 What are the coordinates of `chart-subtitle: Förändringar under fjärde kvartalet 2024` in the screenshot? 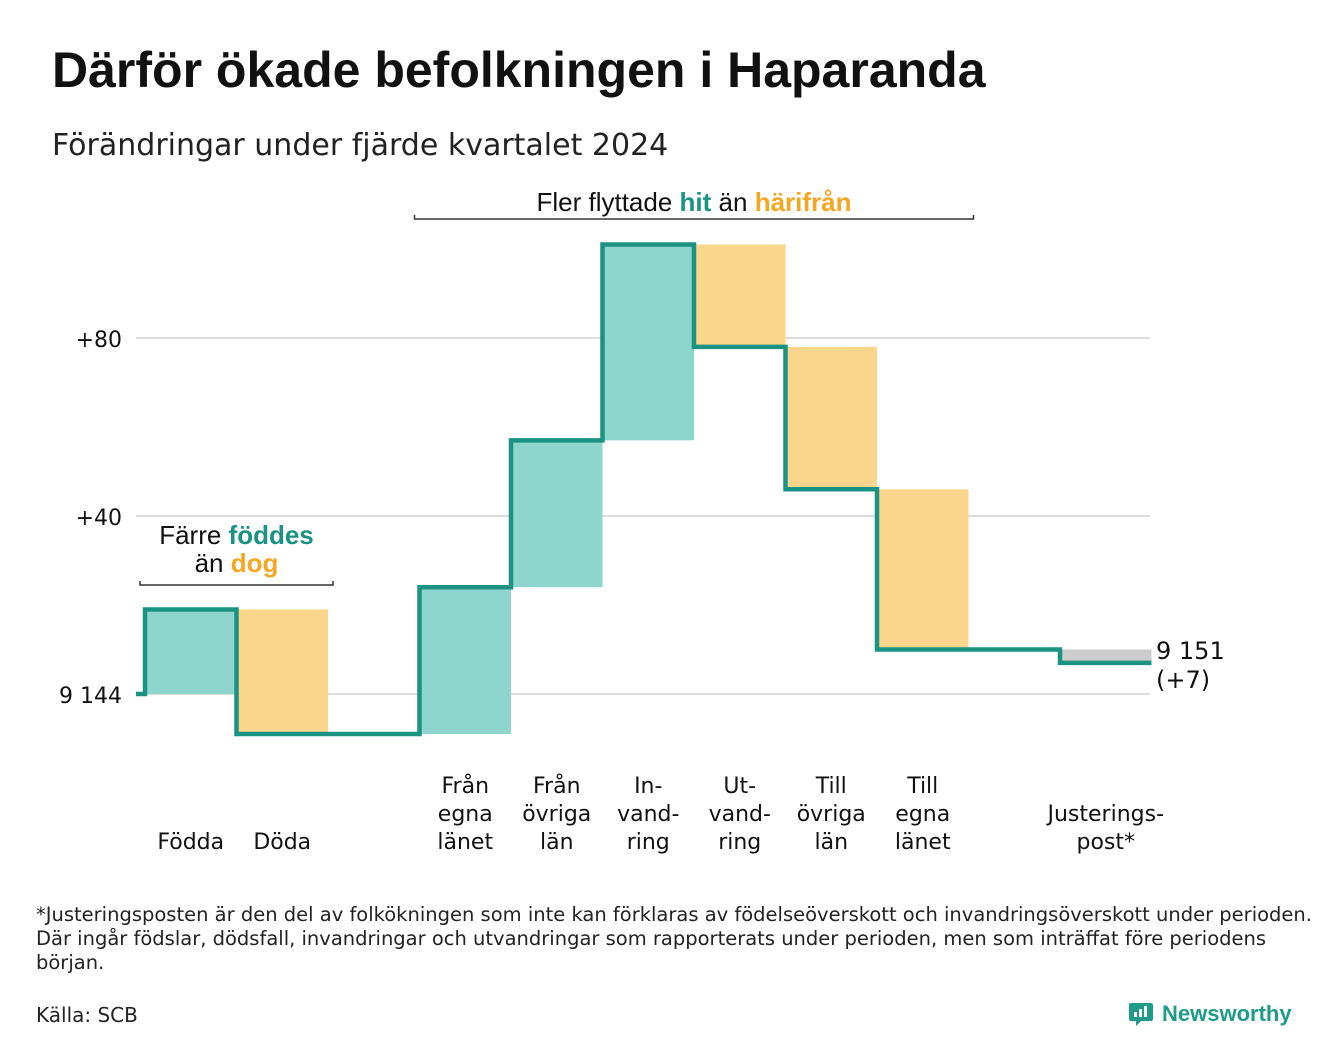 It's located at (360, 145).